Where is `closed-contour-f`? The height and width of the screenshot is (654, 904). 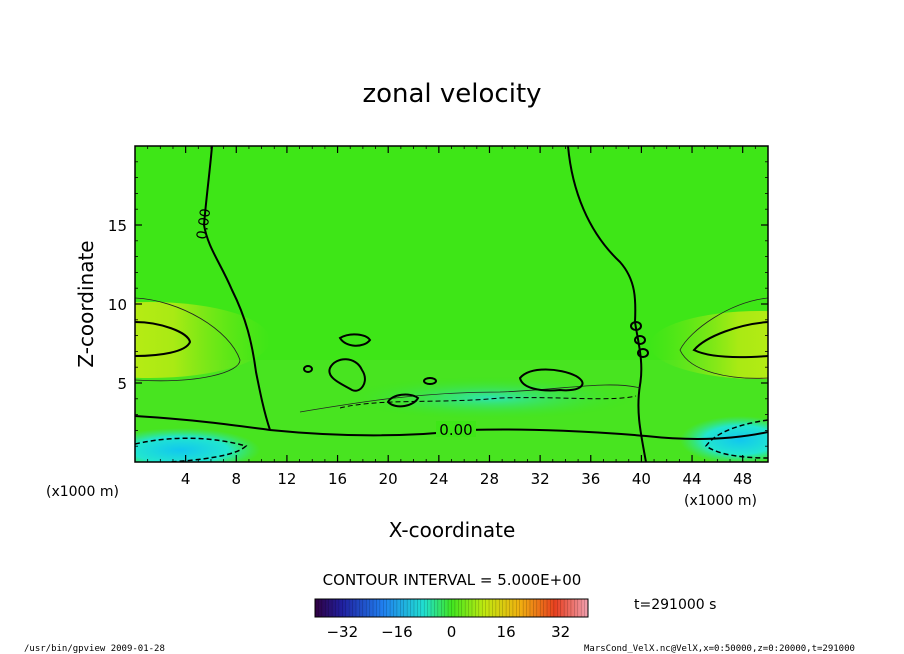 closed-contour-f is located at coordinates (640, 340).